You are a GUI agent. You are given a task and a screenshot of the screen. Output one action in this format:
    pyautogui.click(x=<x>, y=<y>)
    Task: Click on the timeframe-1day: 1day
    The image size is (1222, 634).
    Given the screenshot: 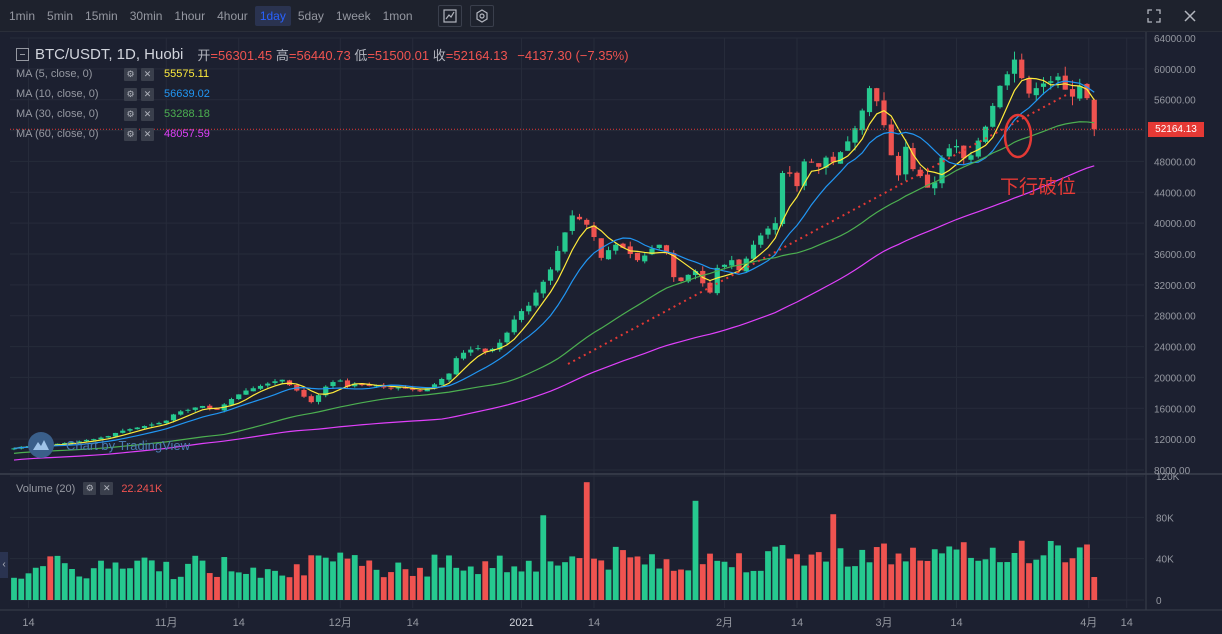 What is the action you would take?
    pyautogui.click(x=272, y=16)
    